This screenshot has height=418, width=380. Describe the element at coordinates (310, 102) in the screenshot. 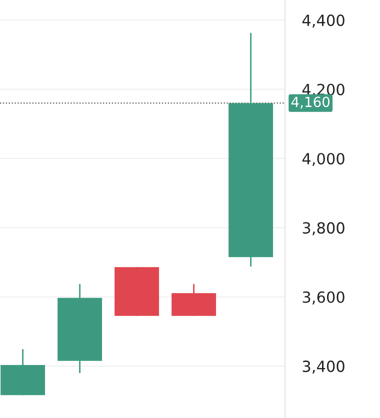

I see `ref-line-label: 4,160` at that location.